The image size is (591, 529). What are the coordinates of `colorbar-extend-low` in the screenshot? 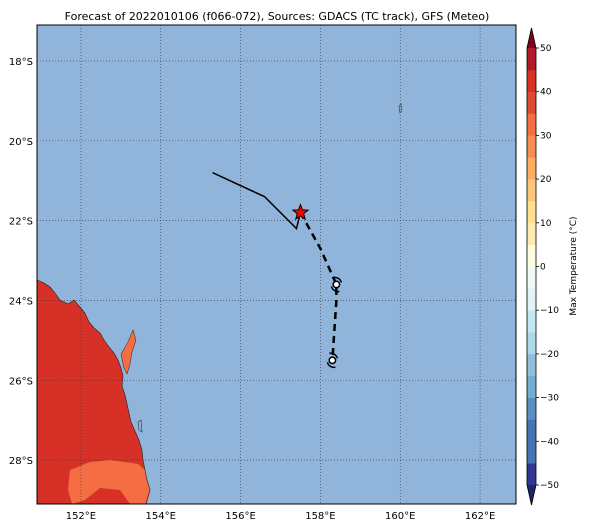 It's located at (531, 495).